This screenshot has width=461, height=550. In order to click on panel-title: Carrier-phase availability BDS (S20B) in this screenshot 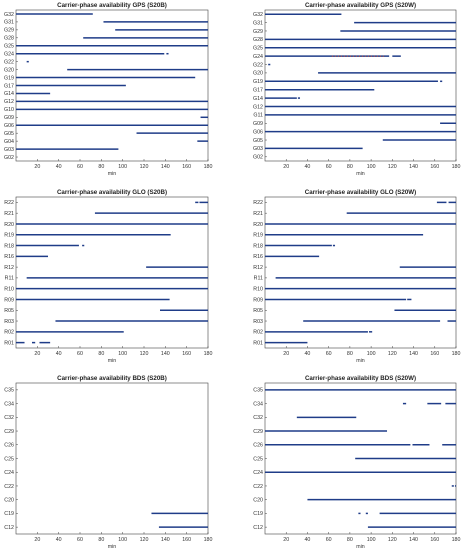, I will do `click(112, 378)`.